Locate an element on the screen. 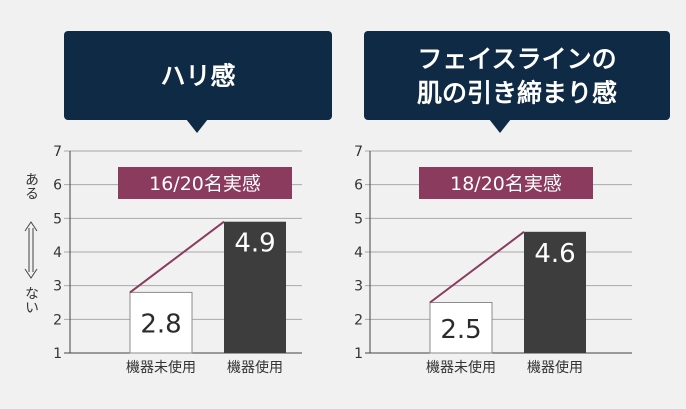 The image size is (686, 409). chart-title-line: ハリ感 is located at coordinates (197, 76).